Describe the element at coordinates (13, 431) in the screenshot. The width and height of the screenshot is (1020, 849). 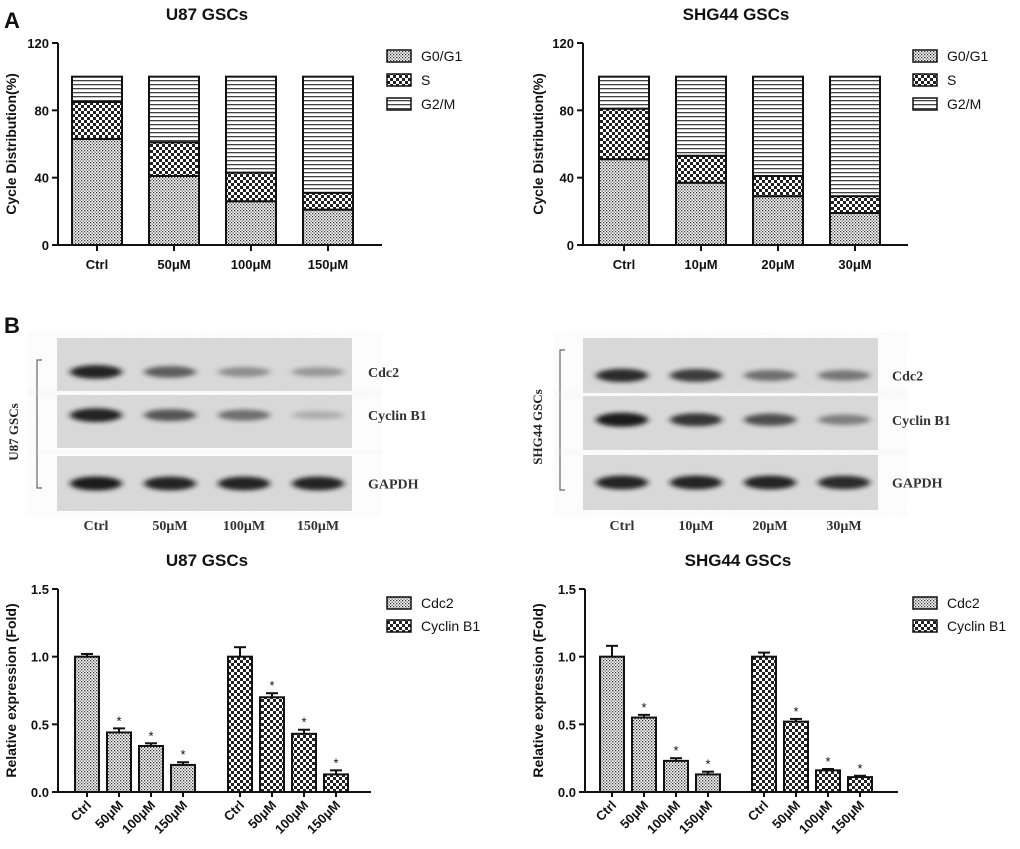
I see `blot-side-label: U87 GSCs` at that location.